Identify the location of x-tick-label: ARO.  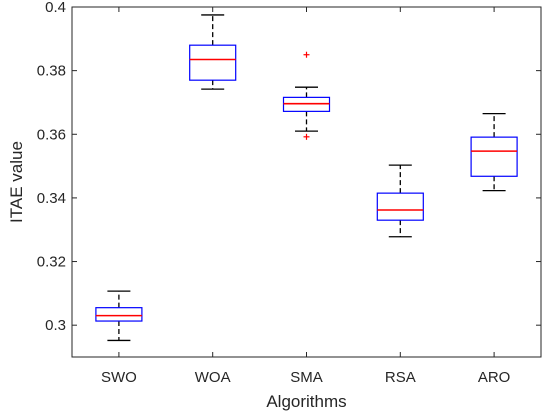
(494, 377).